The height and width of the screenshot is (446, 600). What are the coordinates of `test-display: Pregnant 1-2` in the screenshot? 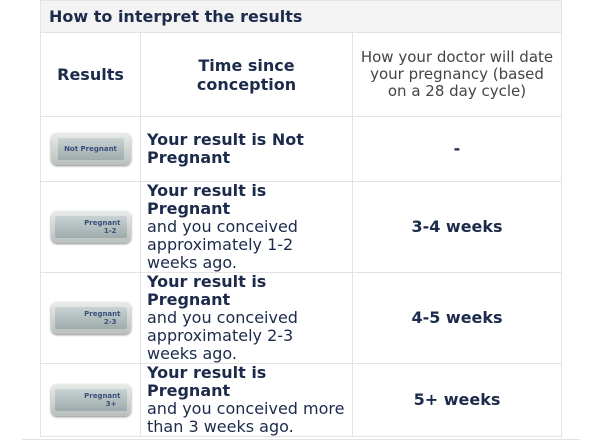 It's located at (90, 227).